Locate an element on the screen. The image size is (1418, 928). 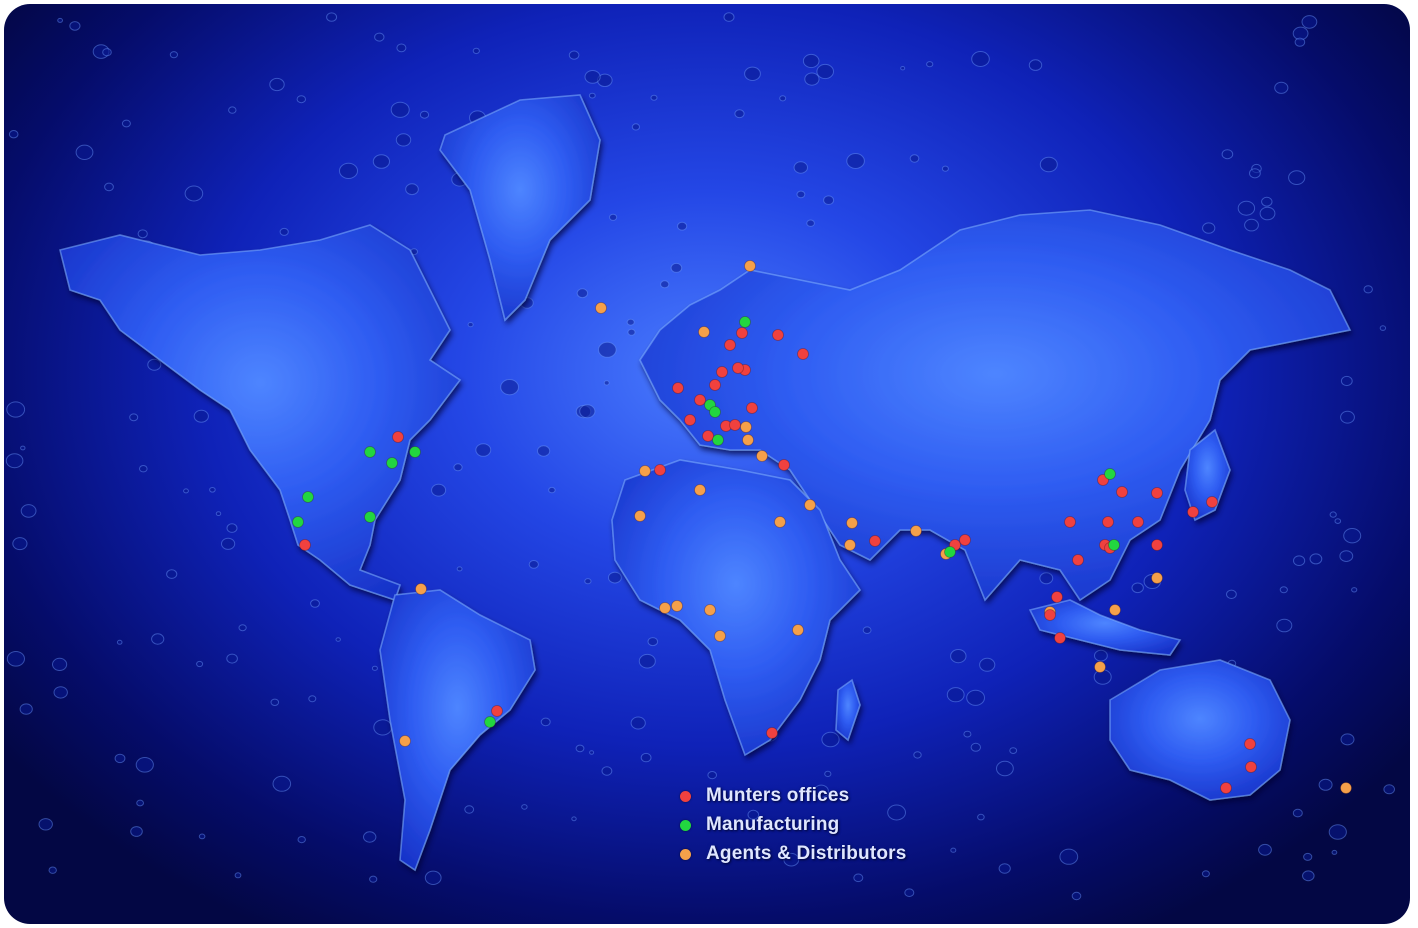
north-america-landmass is located at coordinates (260, 413).